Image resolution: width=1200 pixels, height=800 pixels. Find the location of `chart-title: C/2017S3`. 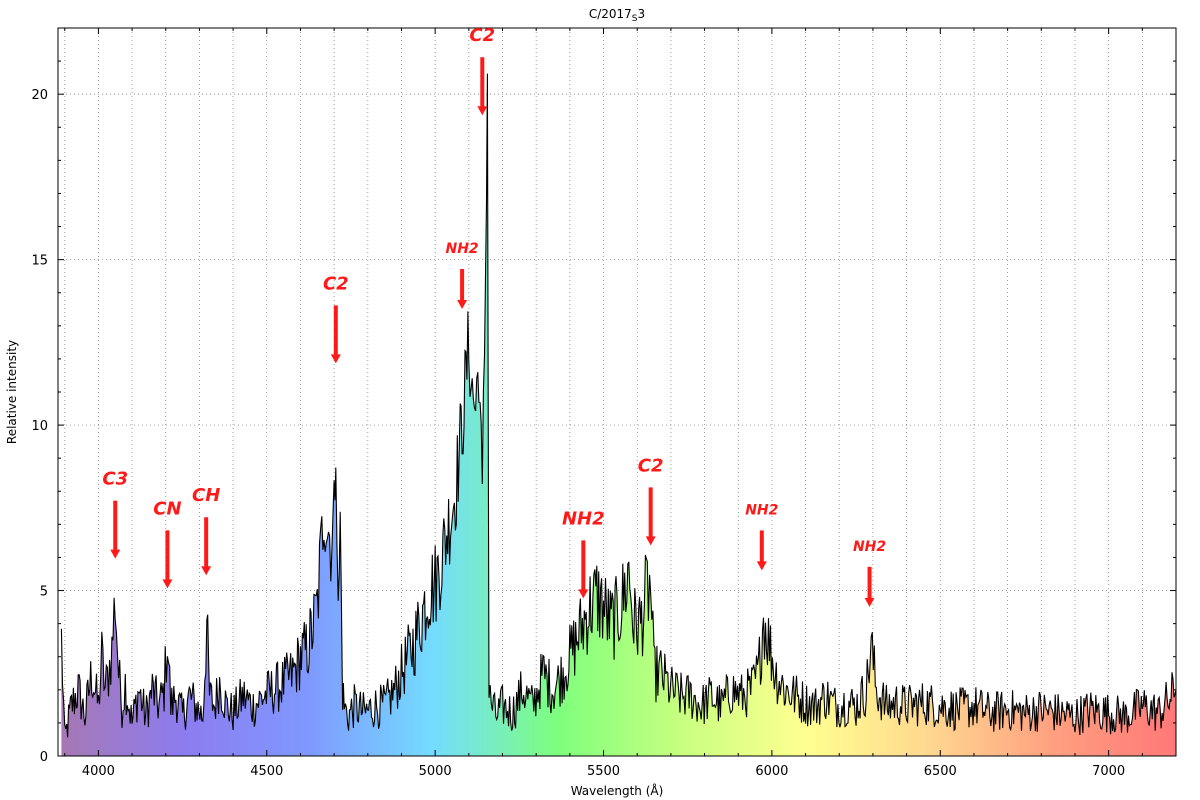

chart-title: C/2017S3 is located at coordinates (617, 15).